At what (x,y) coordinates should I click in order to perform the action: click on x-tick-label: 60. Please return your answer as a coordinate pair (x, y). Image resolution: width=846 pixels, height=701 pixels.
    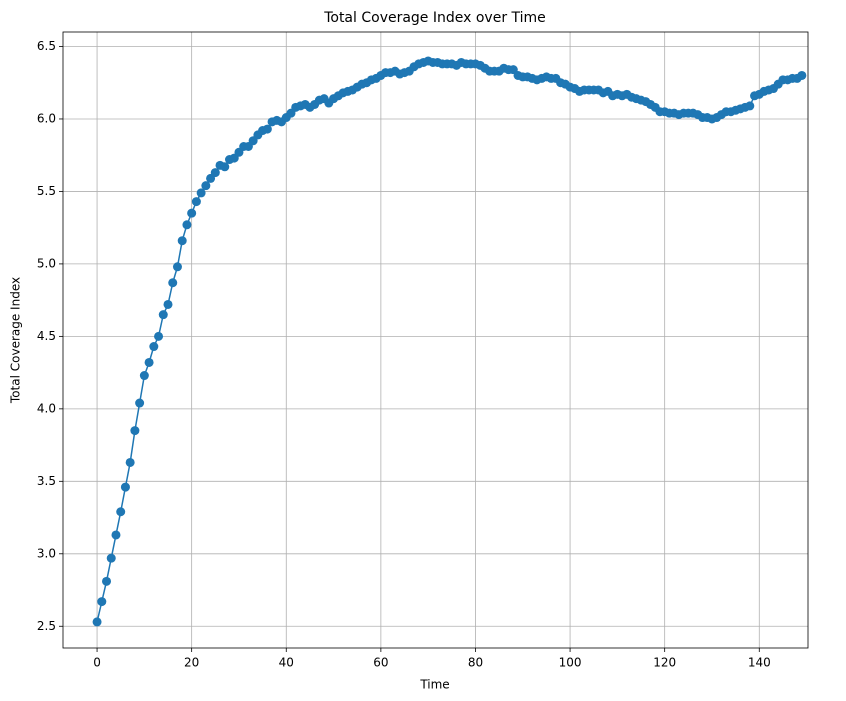
    Looking at the image, I should click on (380, 663).